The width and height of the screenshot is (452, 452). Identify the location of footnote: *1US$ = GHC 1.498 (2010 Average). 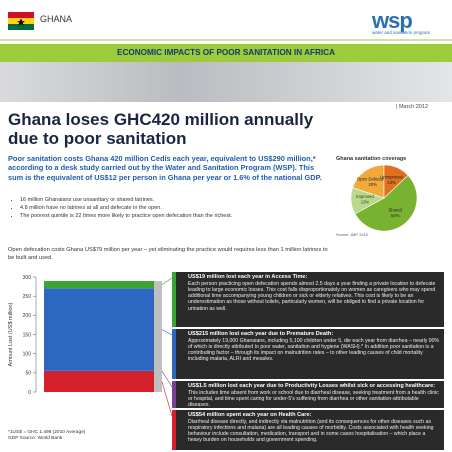
(47, 432).